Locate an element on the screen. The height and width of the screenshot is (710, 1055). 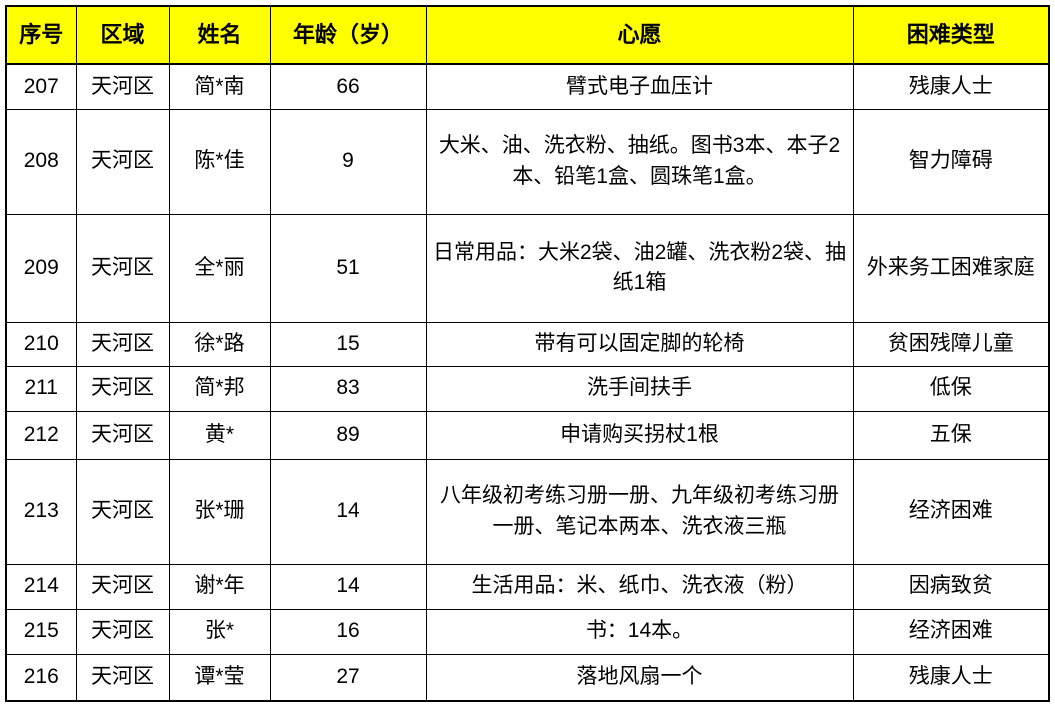
table-cell-age: 66 is located at coordinates (348, 86).